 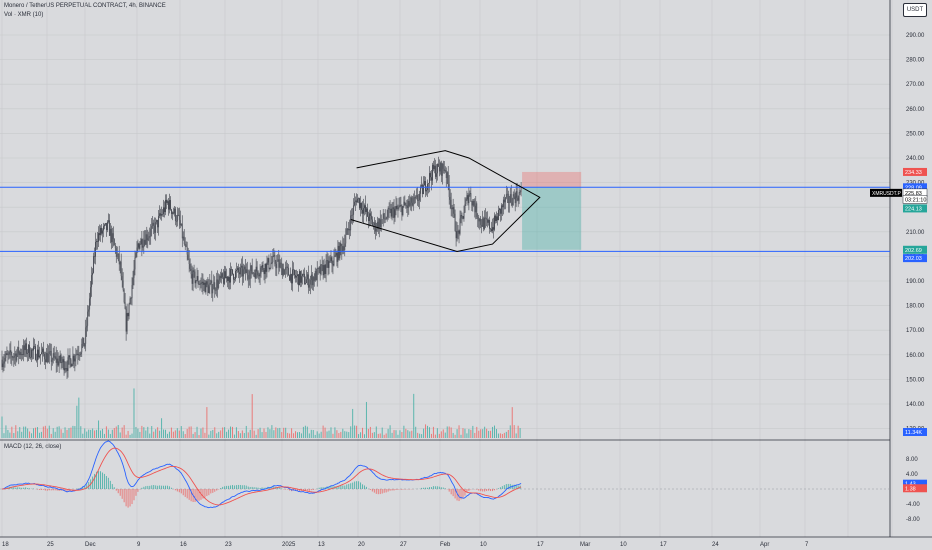 I want to click on macd-tick-label: 4.00, so click(x=912, y=475).